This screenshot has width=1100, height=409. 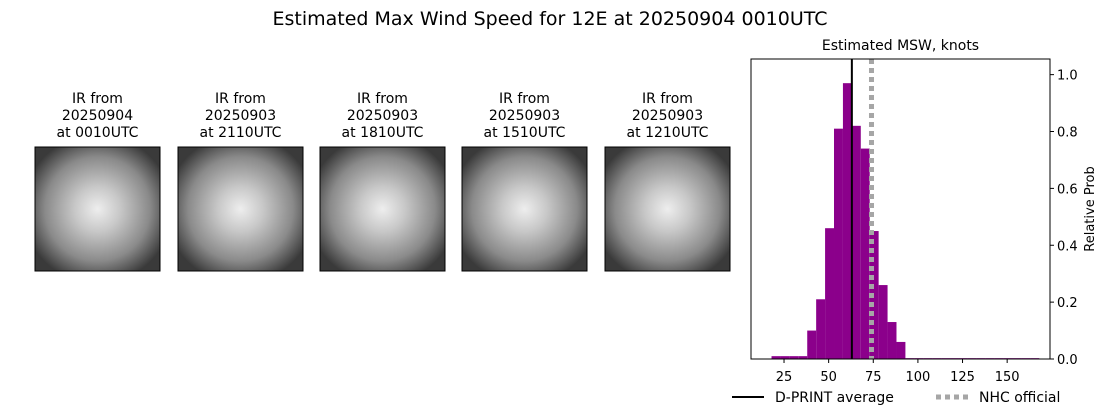 What do you see at coordinates (1067, 246) in the screenshot?
I see `y-tick-label: 0.4` at bounding box center [1067, 246].